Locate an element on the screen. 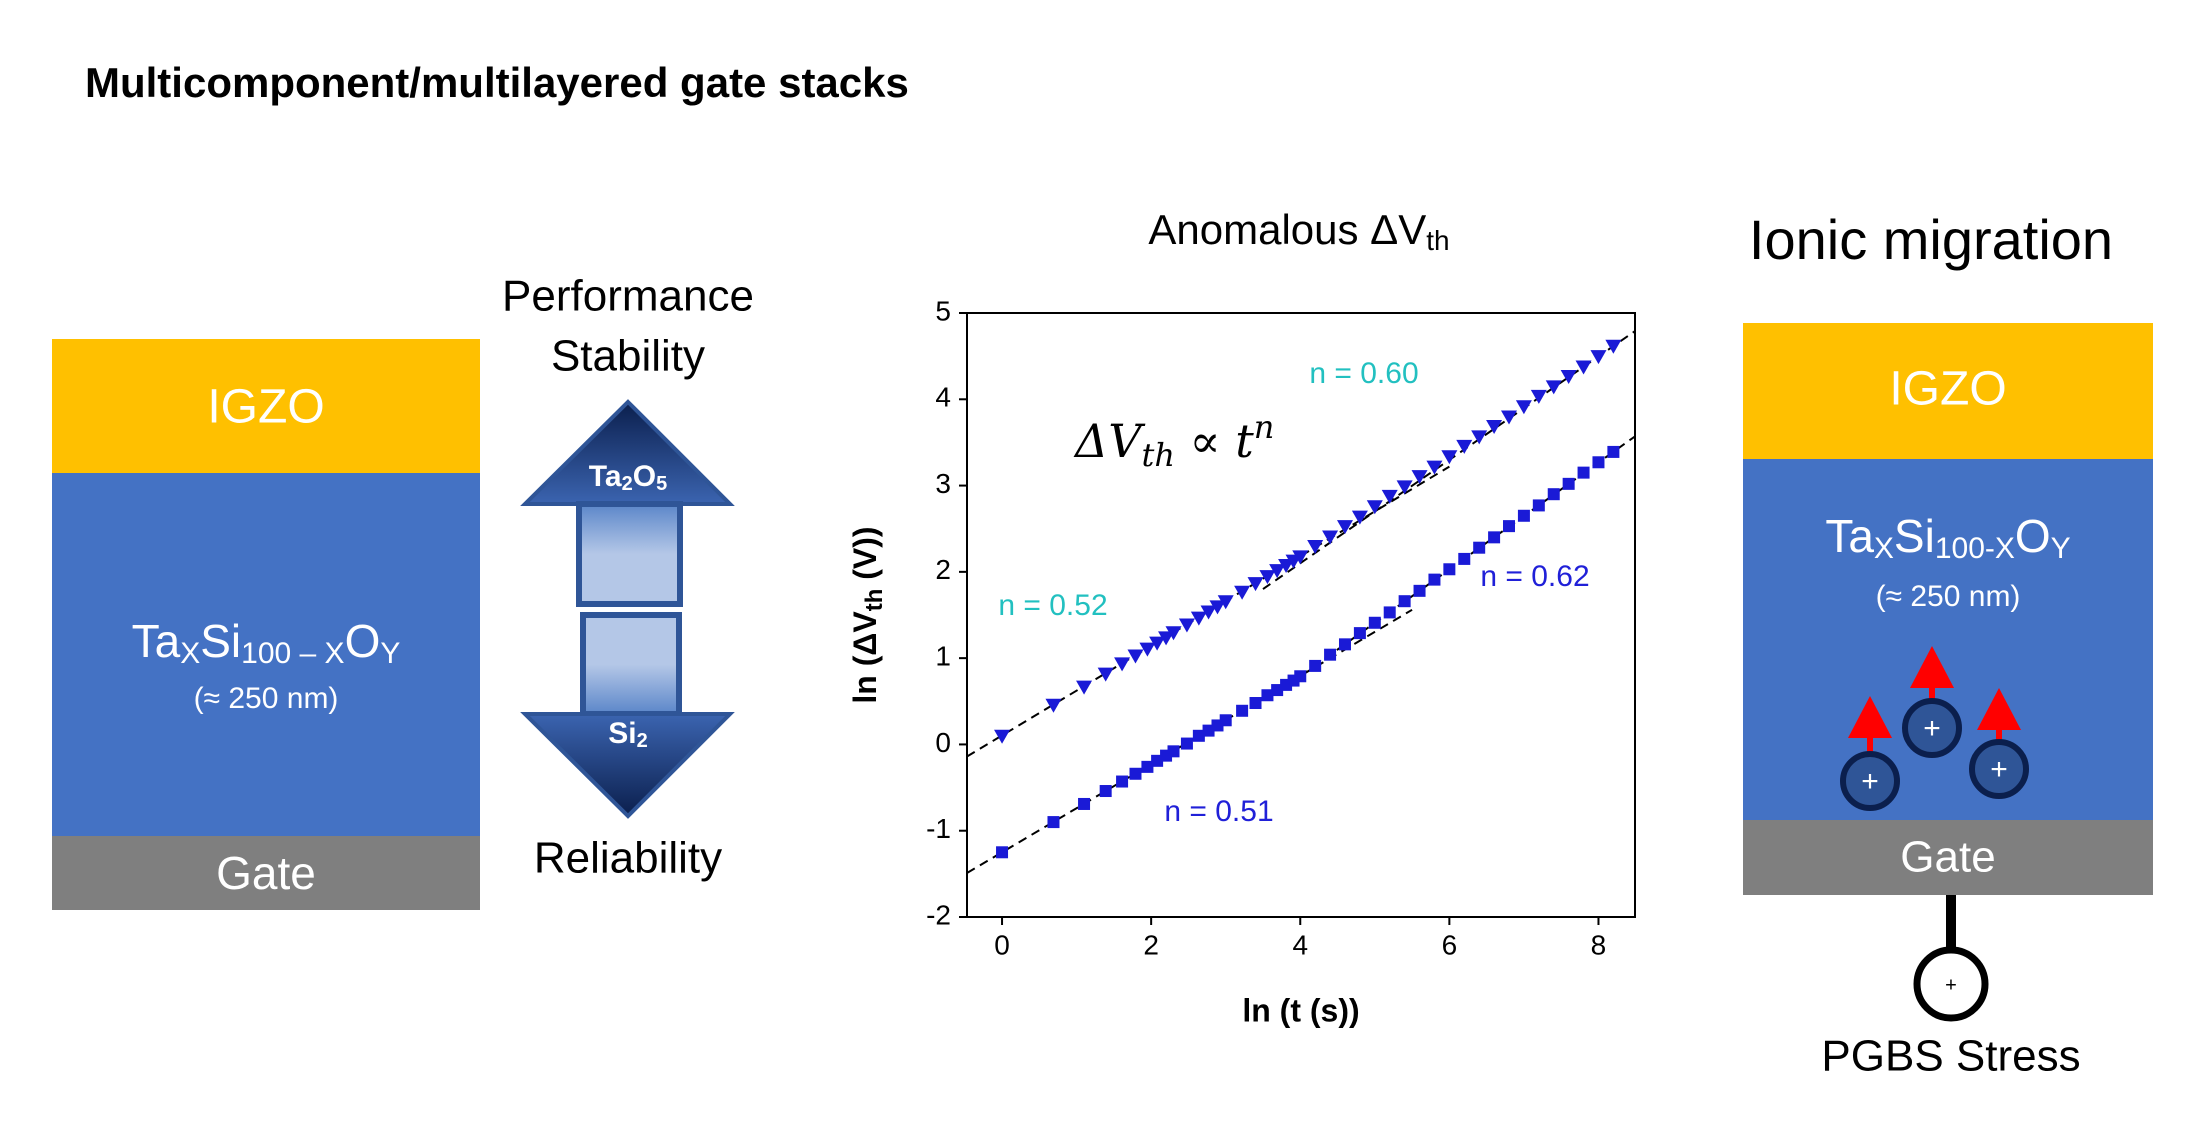  annotation: n = 0.60 is located at coordinates (1363, 373).